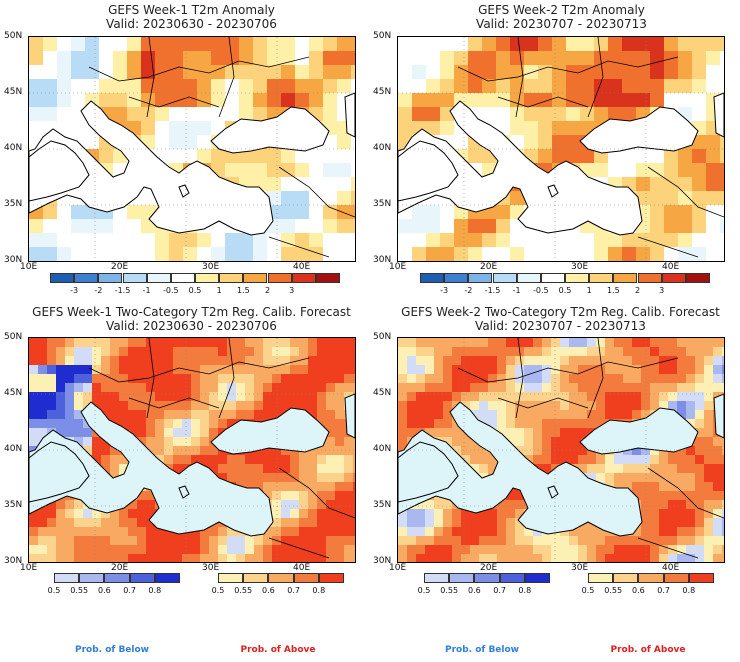  I want to click on panel1-title-text: GEFS Week-1 T2m Anomaly, so click(191, 10).